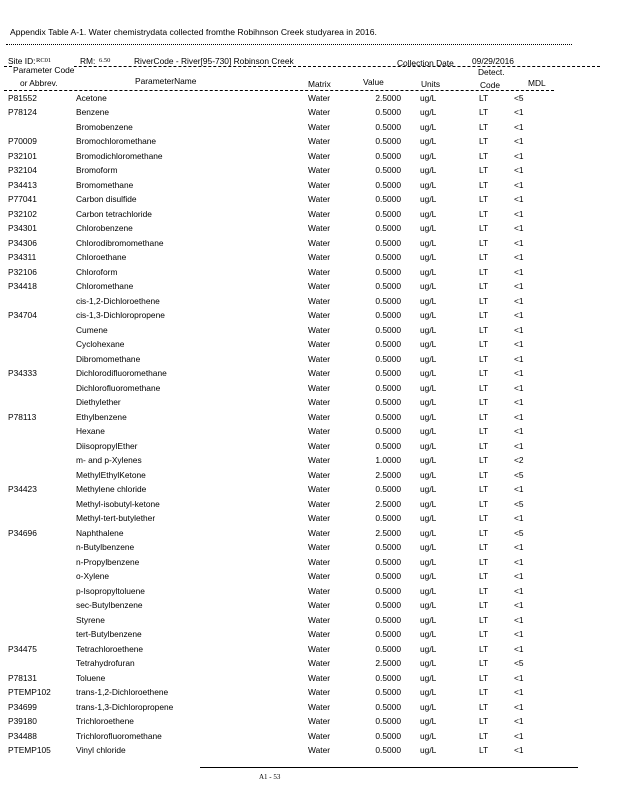  Describe the element at coordinates (108, 561) in the screenshot. I see `cell-name: n-Propylbenzene` at that location.